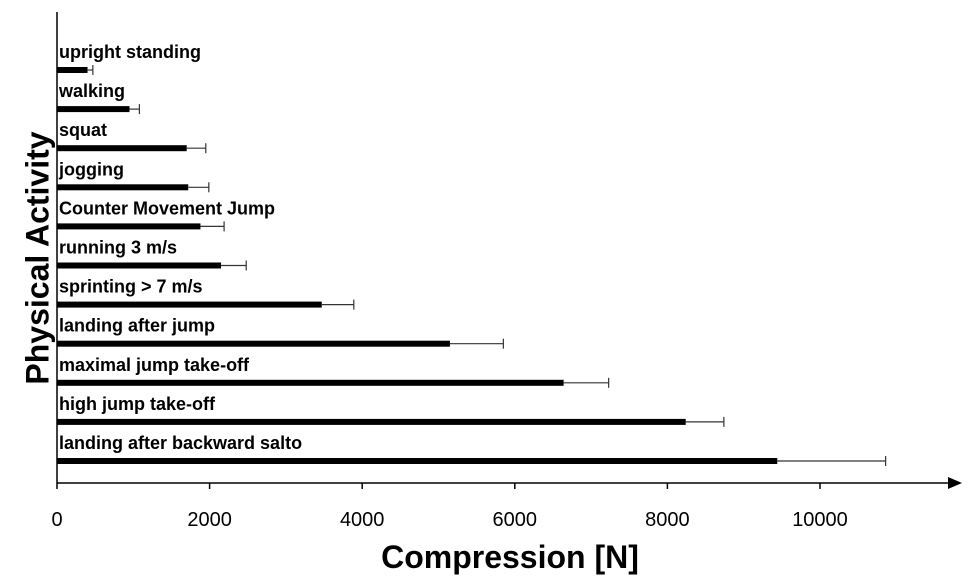 This screenshot has width=970, height=579. Describe the element at coordinates (209, 520) in the screenshot. I see `x-tick-label: 2000` at that location.